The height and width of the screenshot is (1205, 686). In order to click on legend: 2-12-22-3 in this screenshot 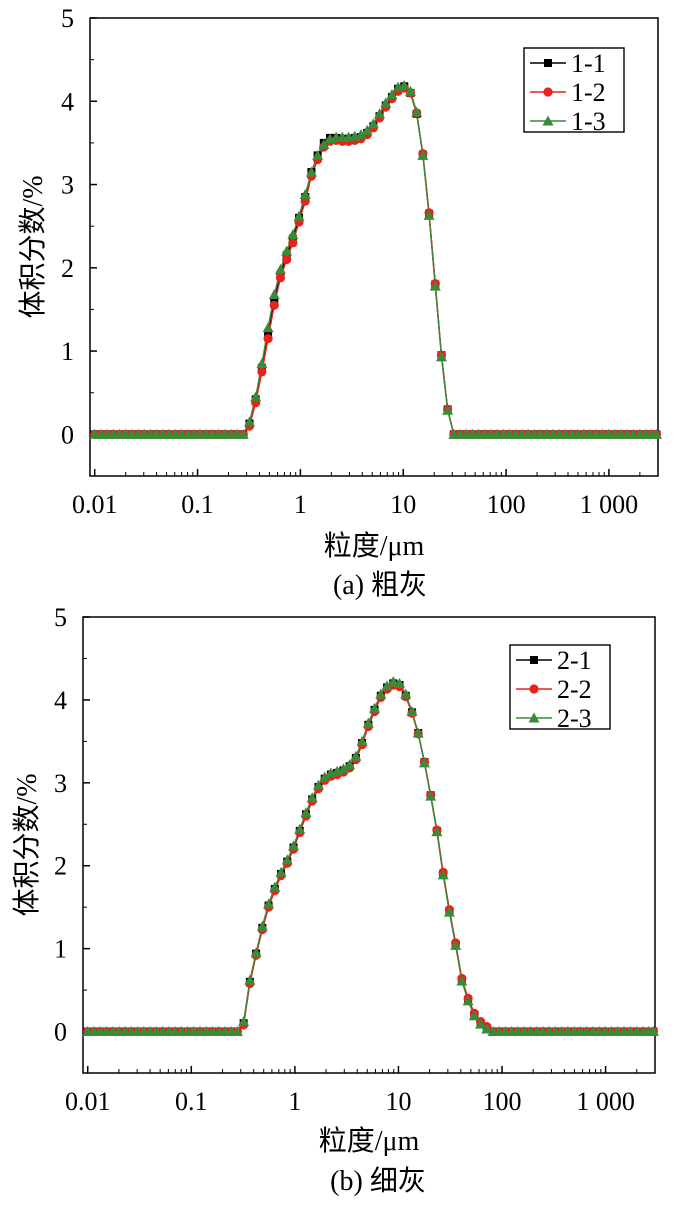, I will do `click(560, 688)`.